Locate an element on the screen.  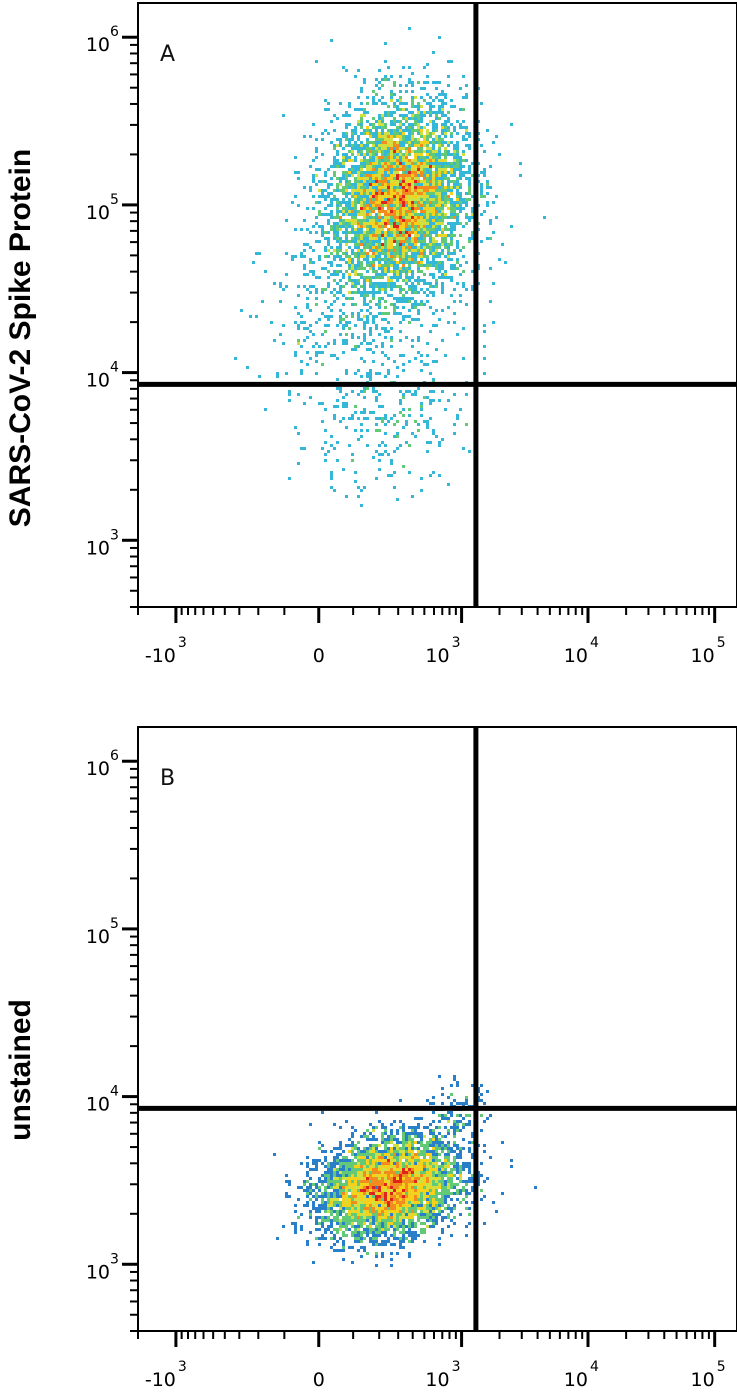
panel-label-a: A is located at coordinates (167, 54).